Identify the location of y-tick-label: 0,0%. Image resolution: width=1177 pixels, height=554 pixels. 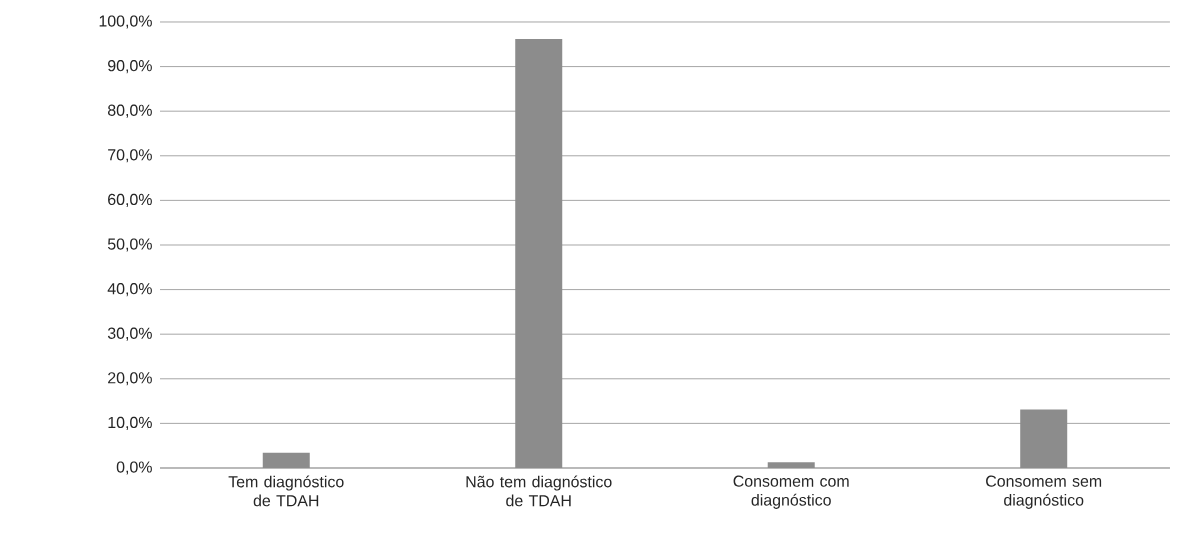
(134, 468).